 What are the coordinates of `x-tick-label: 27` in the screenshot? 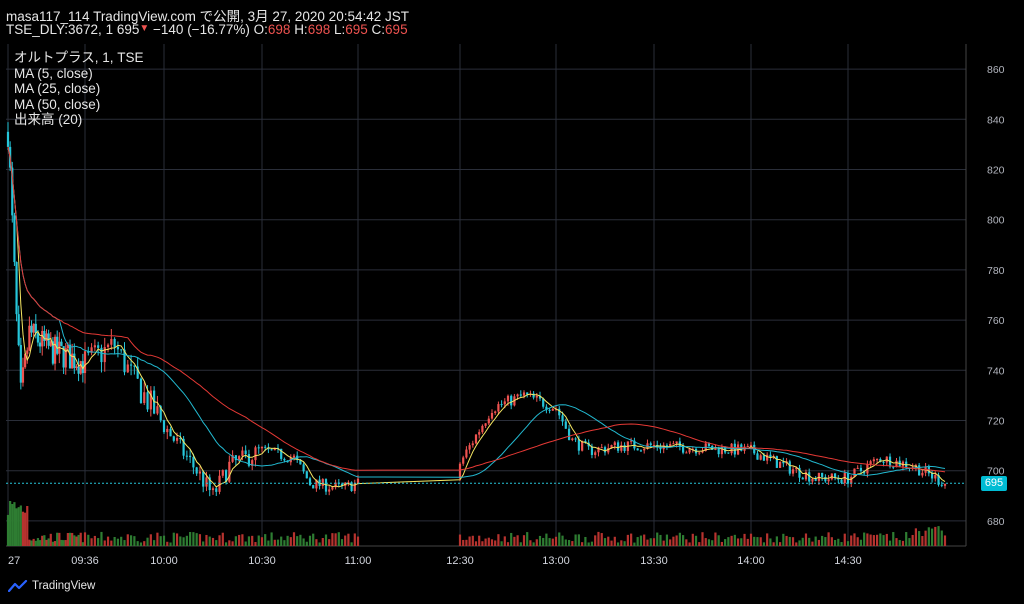 It's located at (14, 561).